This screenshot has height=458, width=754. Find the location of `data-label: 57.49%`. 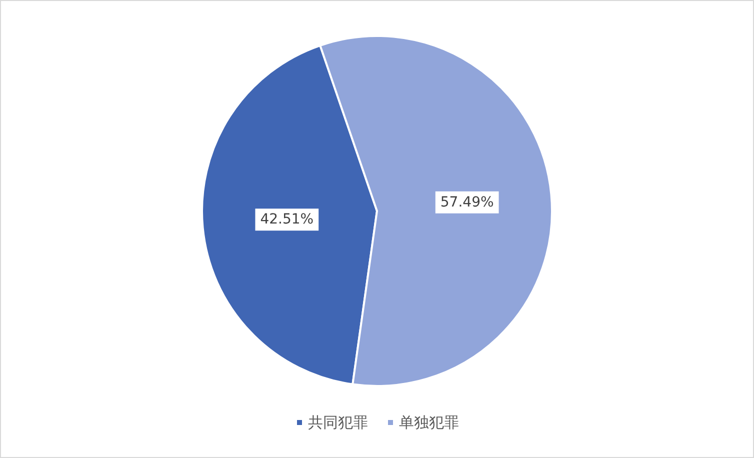

data-label: 57.49% is located at coordinates (467, 202).